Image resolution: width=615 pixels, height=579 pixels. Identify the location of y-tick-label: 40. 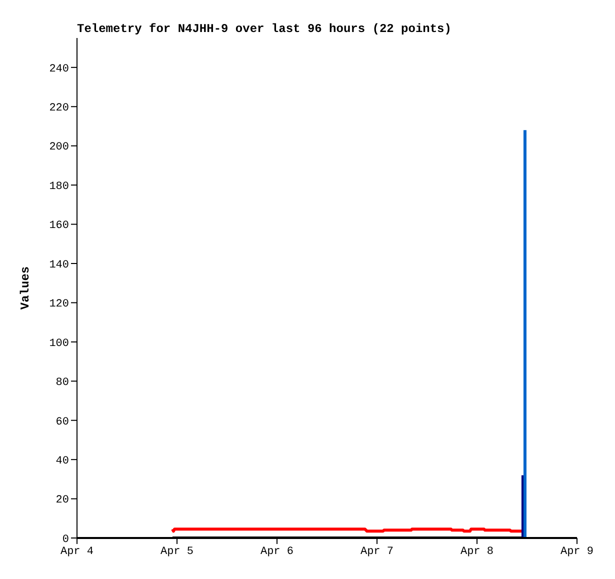
(62, 461).